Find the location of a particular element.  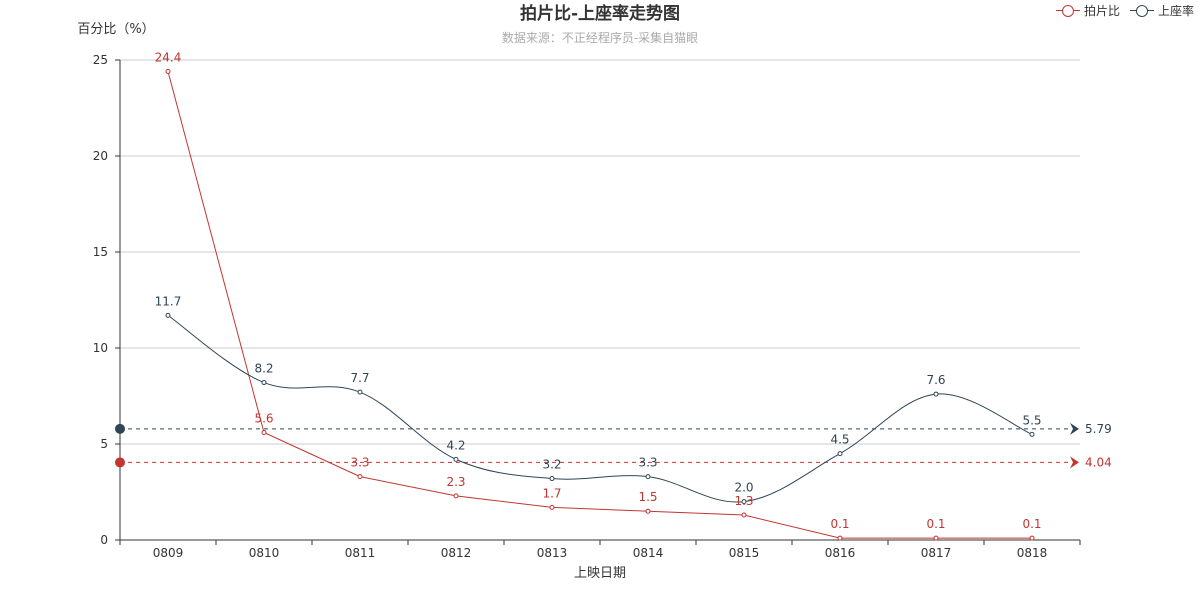

data-label: 2.0 is located at coordinates (743, 488).